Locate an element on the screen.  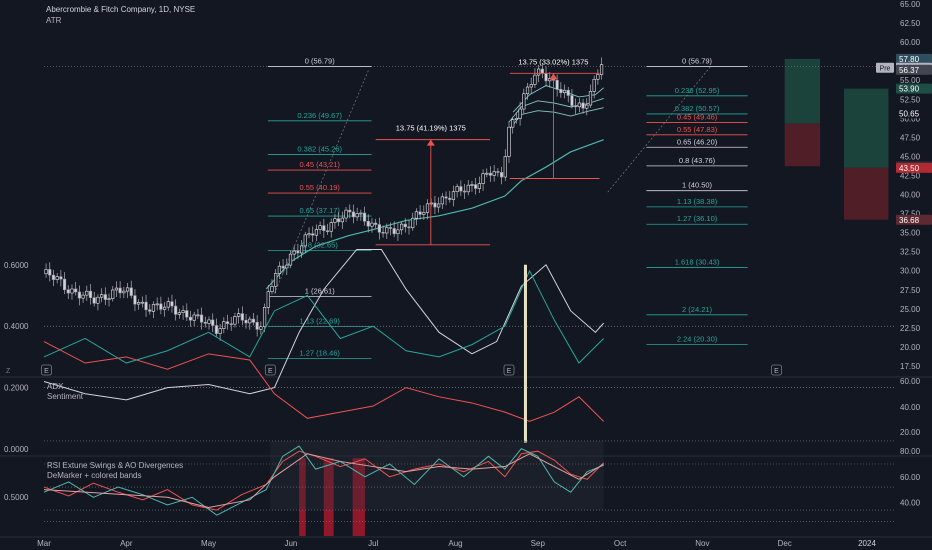
rsi-series-line is located at coordinates (323, 481).